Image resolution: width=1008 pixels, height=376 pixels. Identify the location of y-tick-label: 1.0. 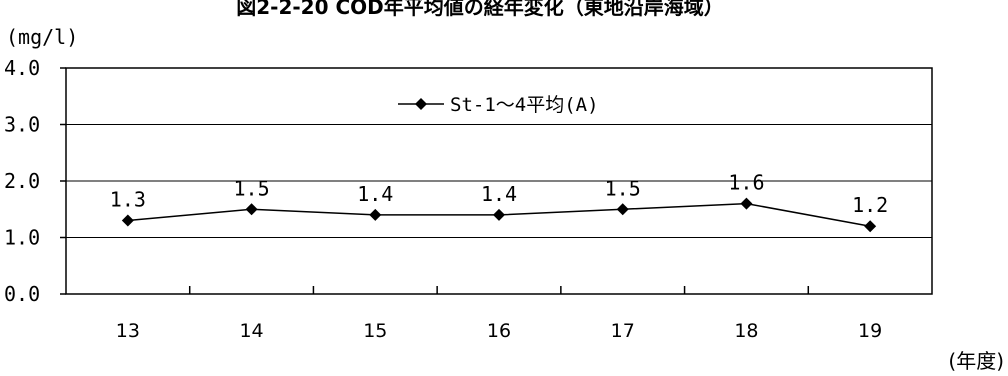
(22, 238).